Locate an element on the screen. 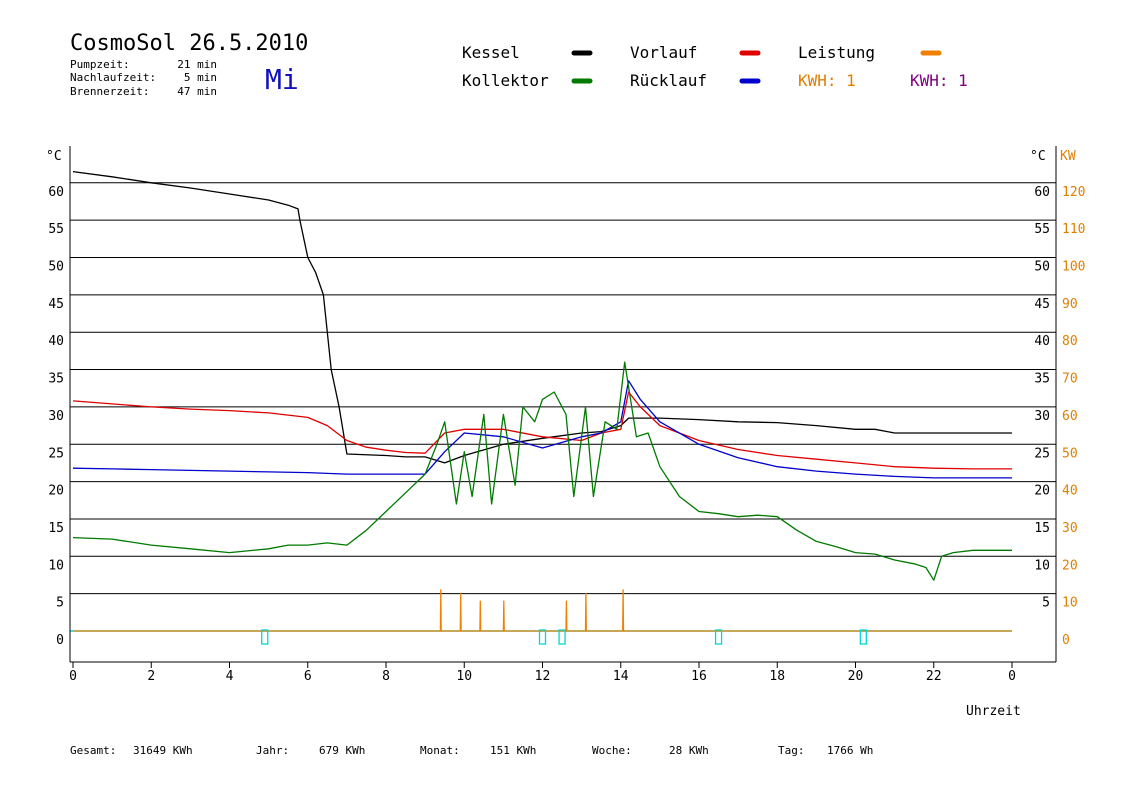  stat-label-pumpzeit: Pumpzeit: is located at coordinates (100, 64).